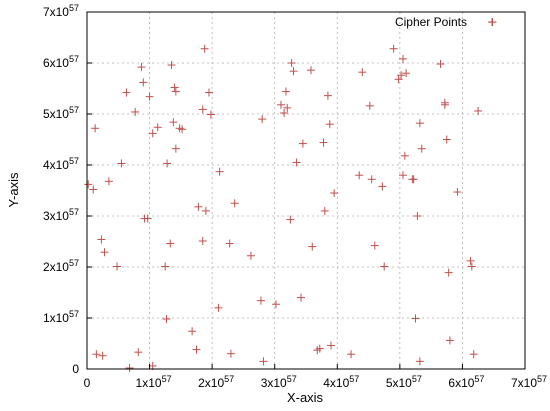 The width and height of the screenshot is (550, 411). Describe the element at coordinates (279, 382) in the screenshot. I see `x-tick-label: 3x1057` at that location.